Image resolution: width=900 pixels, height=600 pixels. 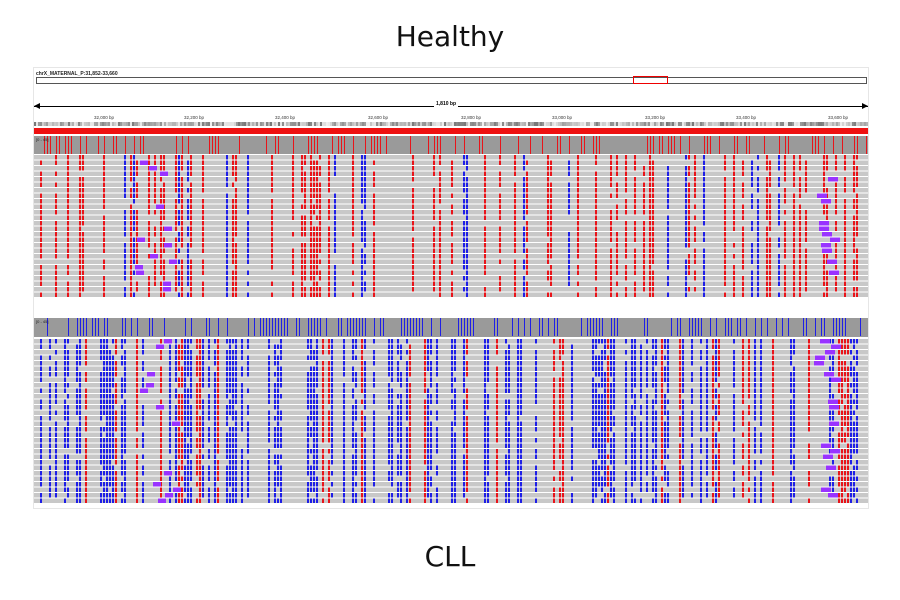 What do you see at coordinates (451, 80) in the screenshot?
I see `chromosome-ideogram` at bounding box center [451, 80].